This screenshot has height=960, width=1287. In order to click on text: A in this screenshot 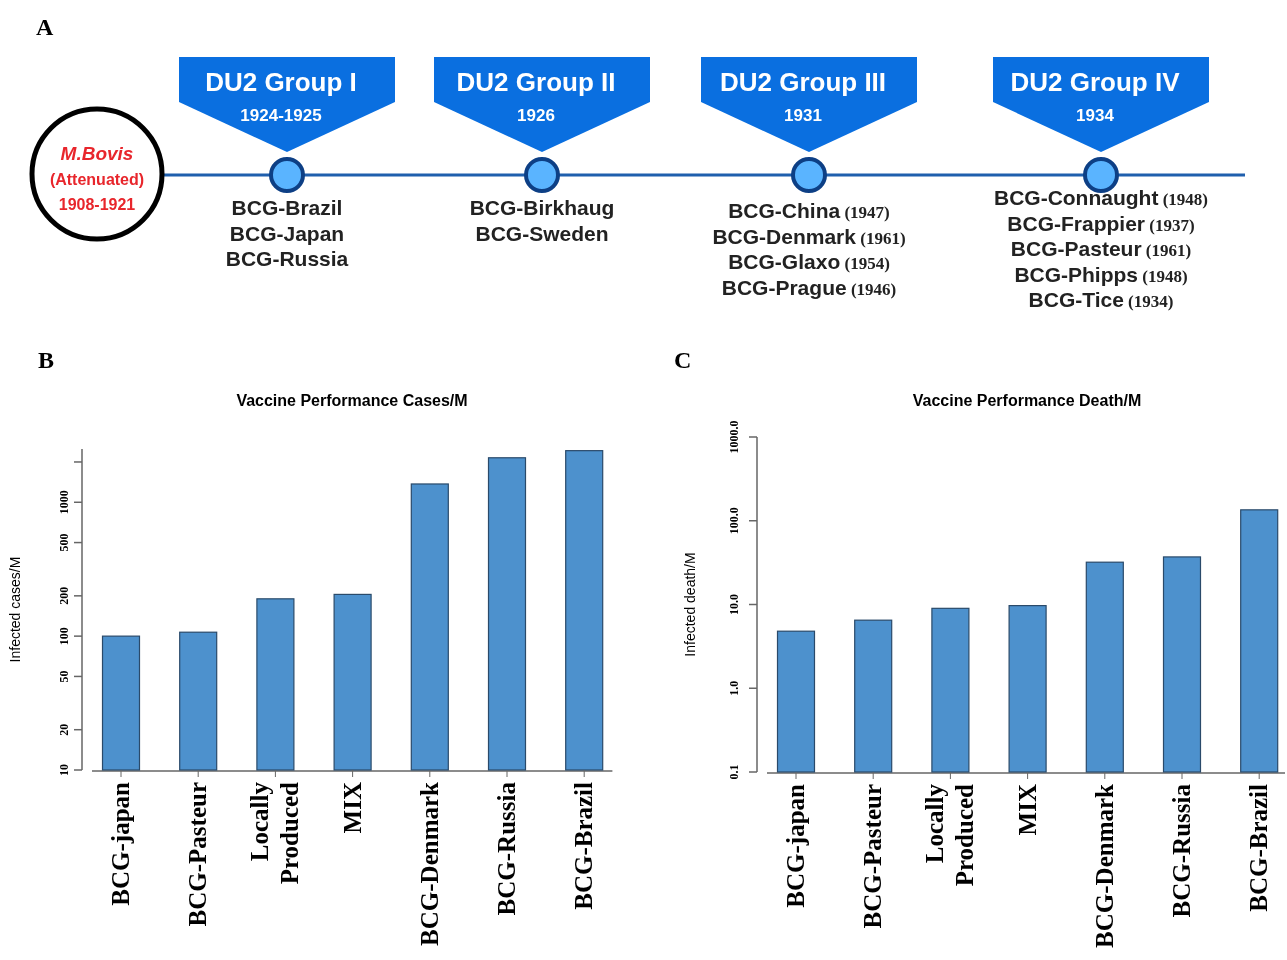, I will do `click(45, 27)`.